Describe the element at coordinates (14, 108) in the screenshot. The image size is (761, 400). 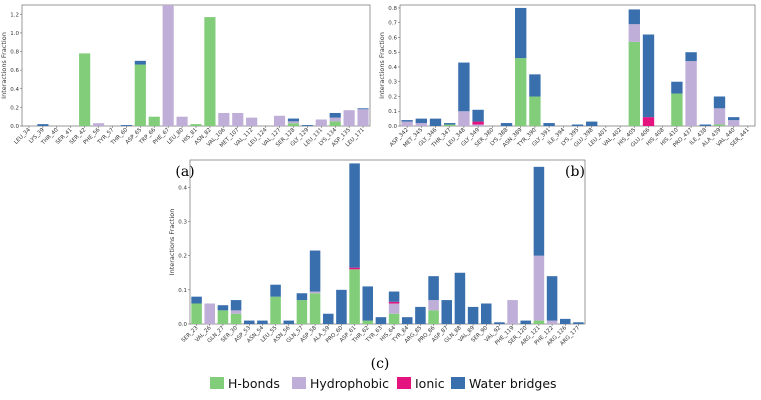
I see `panel-a-ytick-label: 0.2` at that location.